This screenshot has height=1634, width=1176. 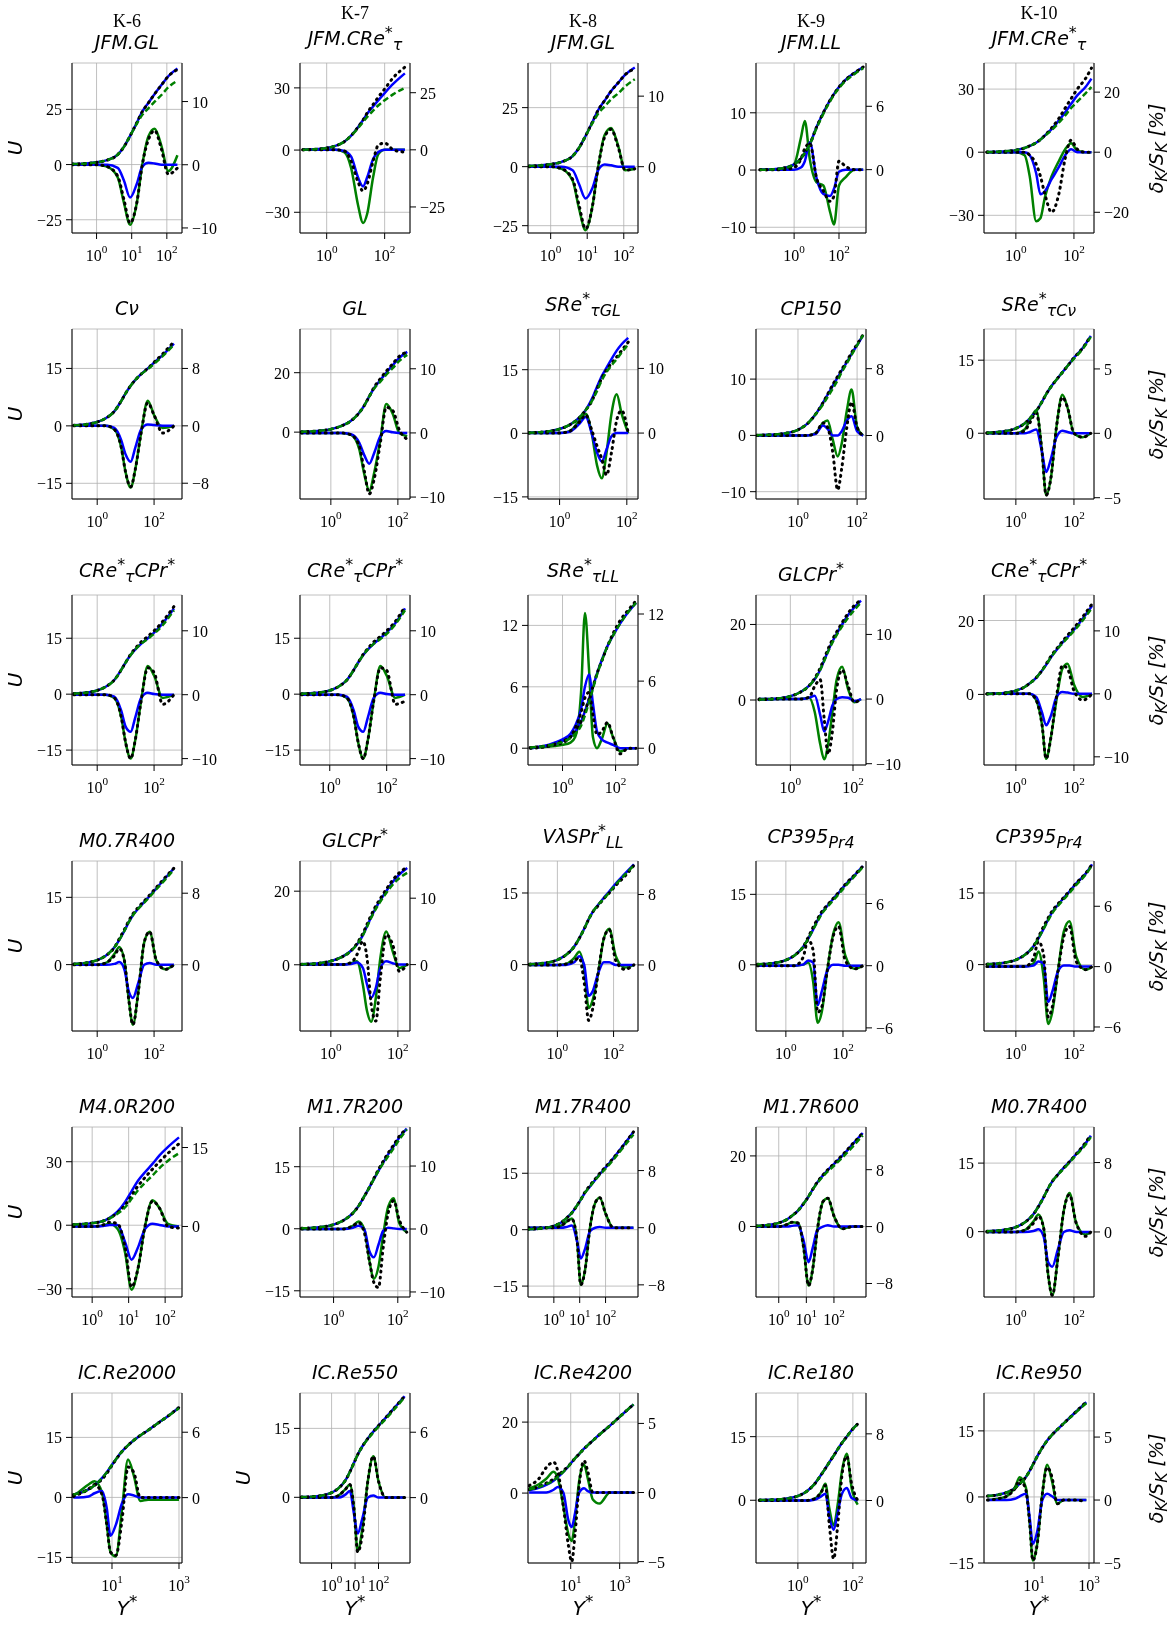 I want to click on y-tick-label: −25, so click(x=505, y=226).